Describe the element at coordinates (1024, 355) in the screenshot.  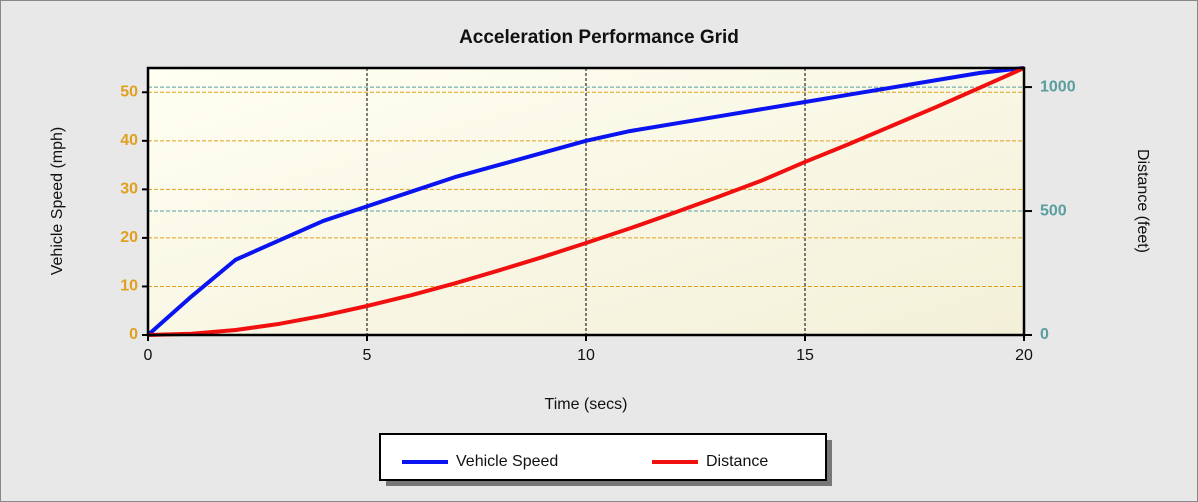
I see `x-tick-label: 20` at that location.